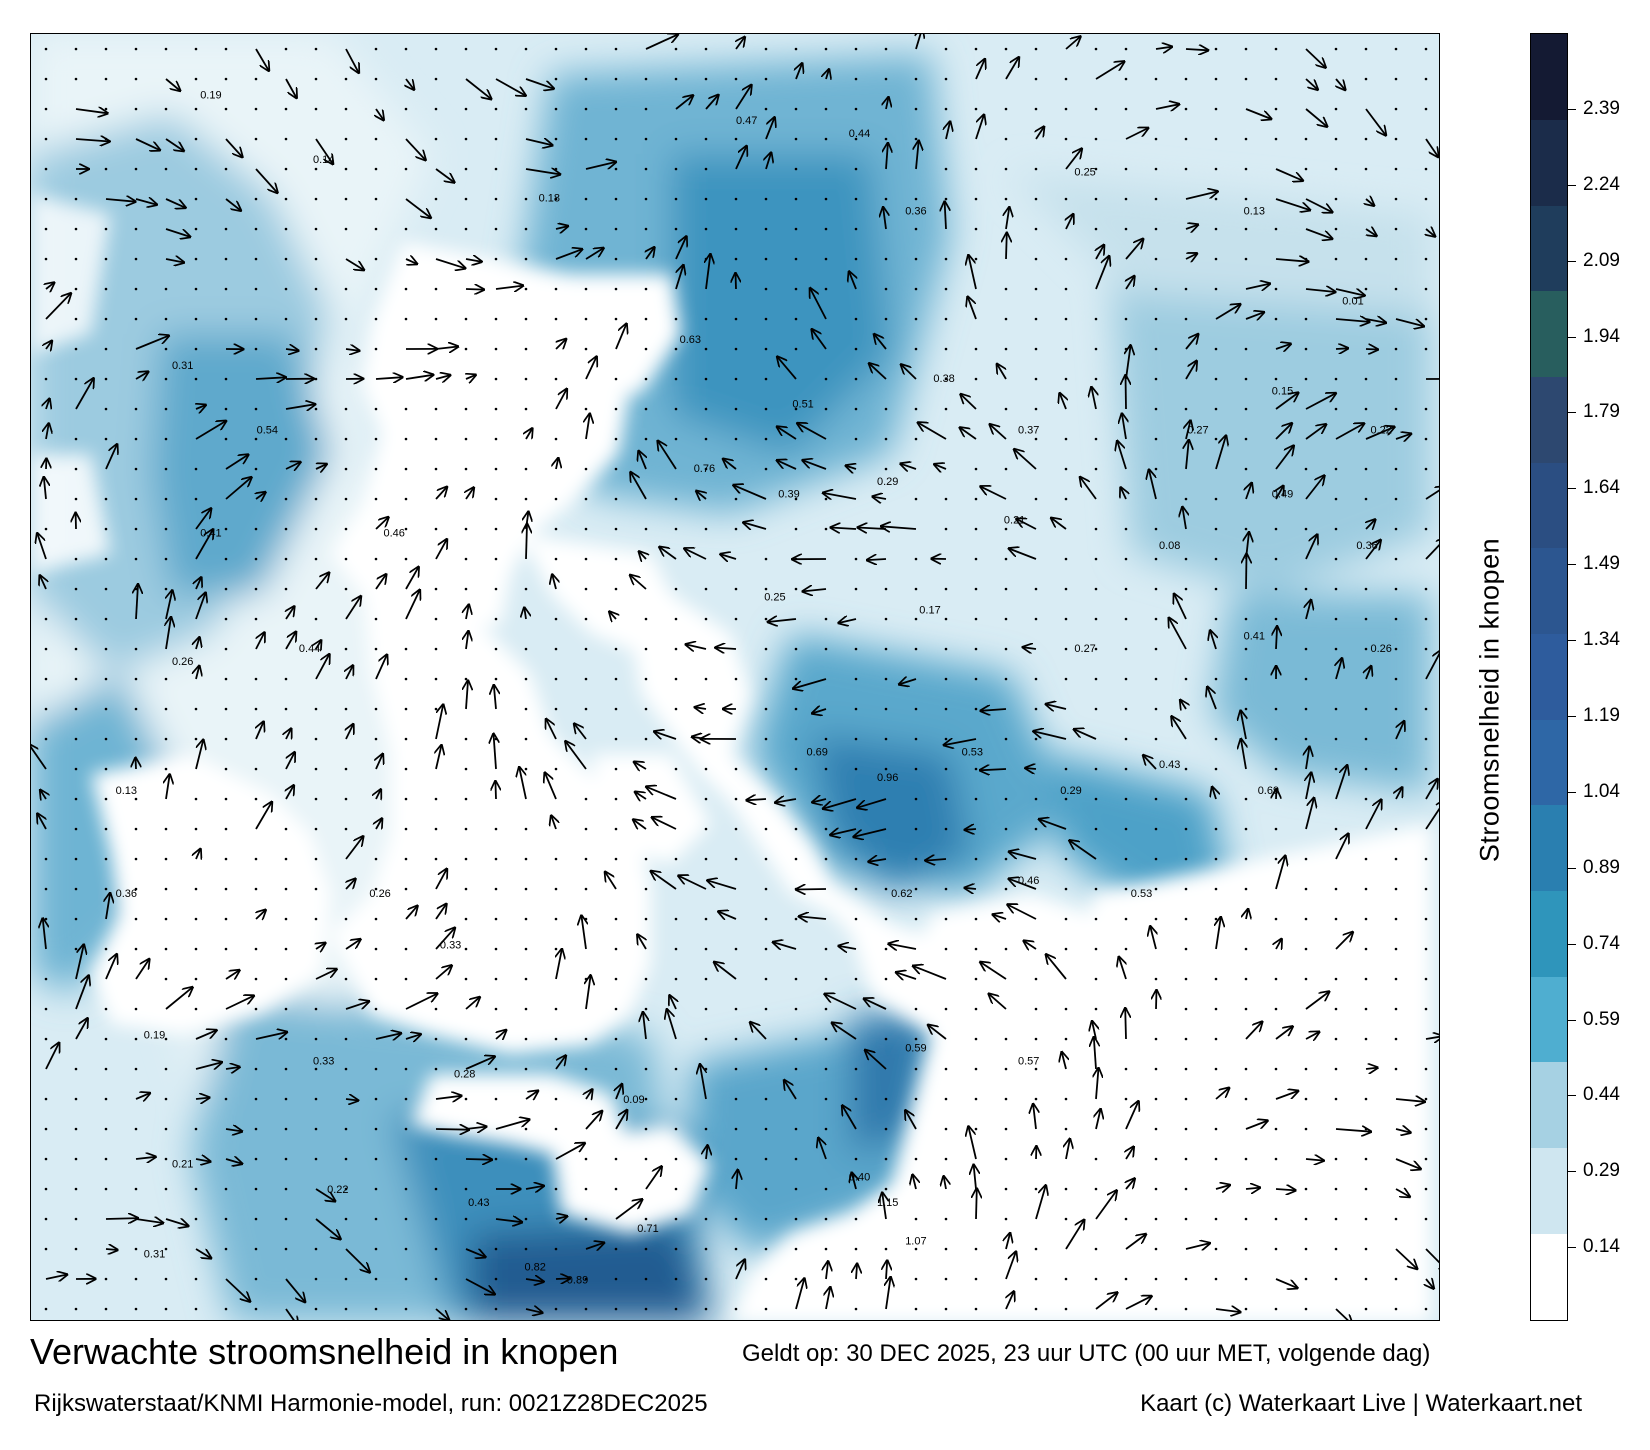  Describe the element at coordinates (1028, 1061) in the screenshot. I see `speed-value-label: 0.57` at that location.